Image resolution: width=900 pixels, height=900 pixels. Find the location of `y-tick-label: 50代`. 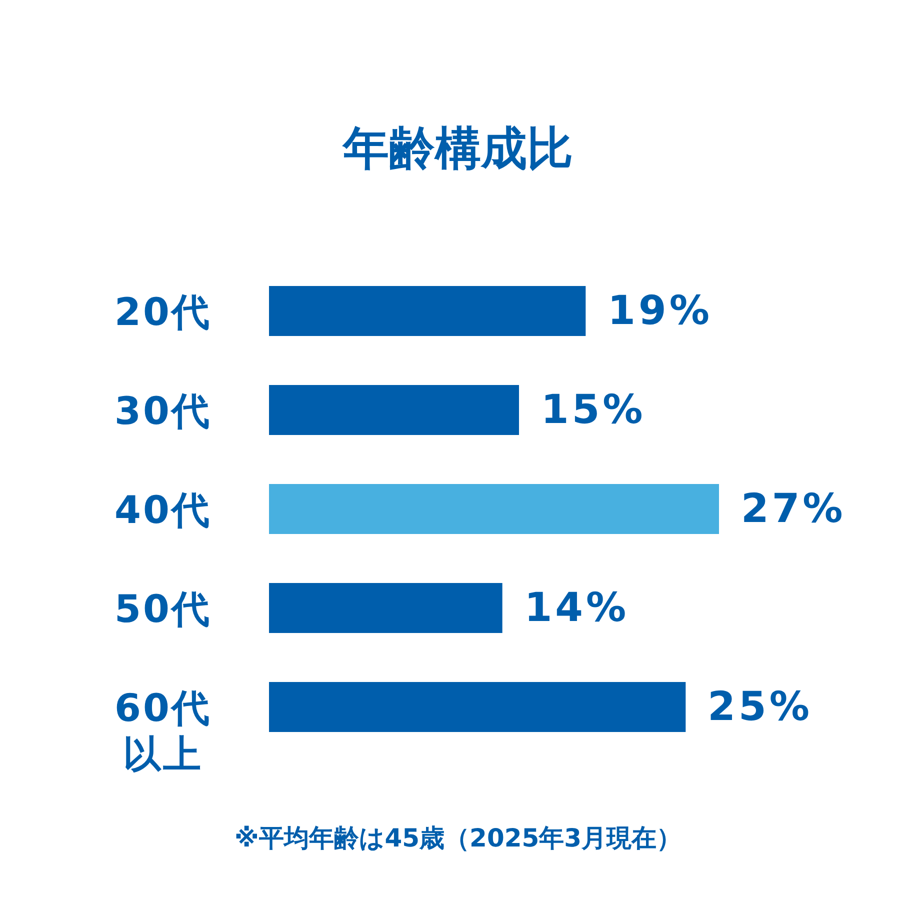

y-tick-label: 50代 is located at coordinates (163, 609).